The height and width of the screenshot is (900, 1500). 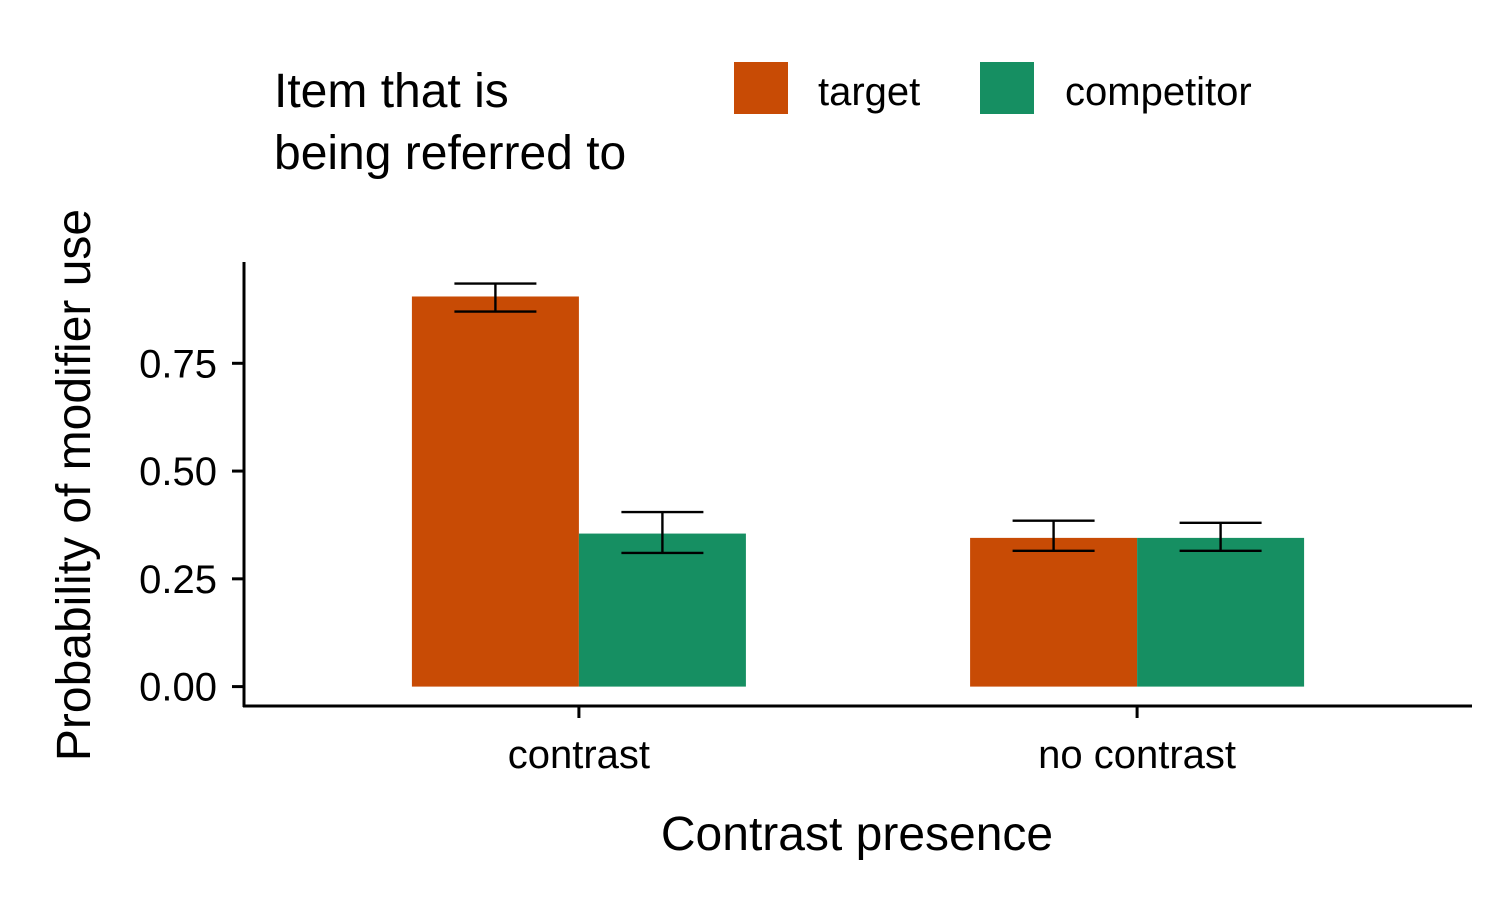 What do you see at coordinates (1137, 755) in the screenshot?
I see `x-tick-label: no contrast` at bounding box center [1137, 755].